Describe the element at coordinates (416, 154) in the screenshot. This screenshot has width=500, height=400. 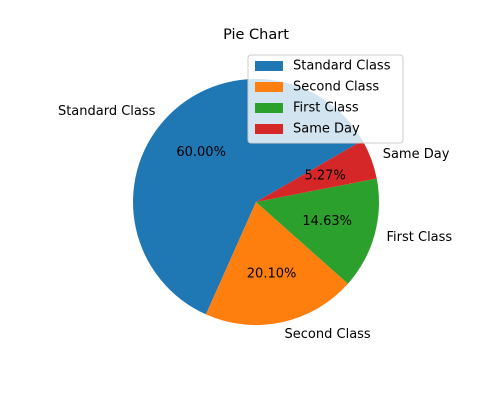
I see `slice-label-same-day: Same Day` at that location.